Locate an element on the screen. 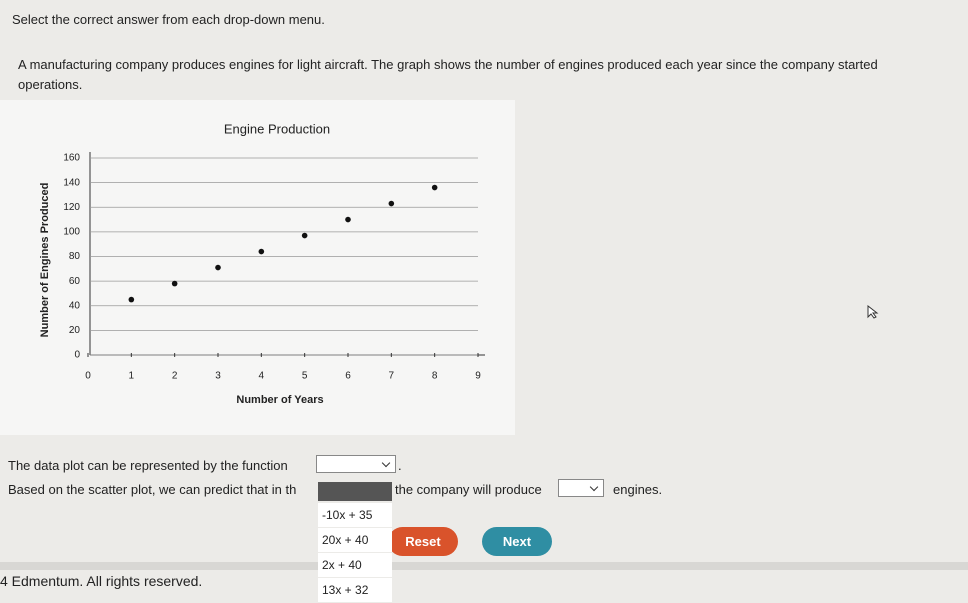 This screenshot has width=968, height=603. sentence-1-end: . is located at coordinates (400, 465).